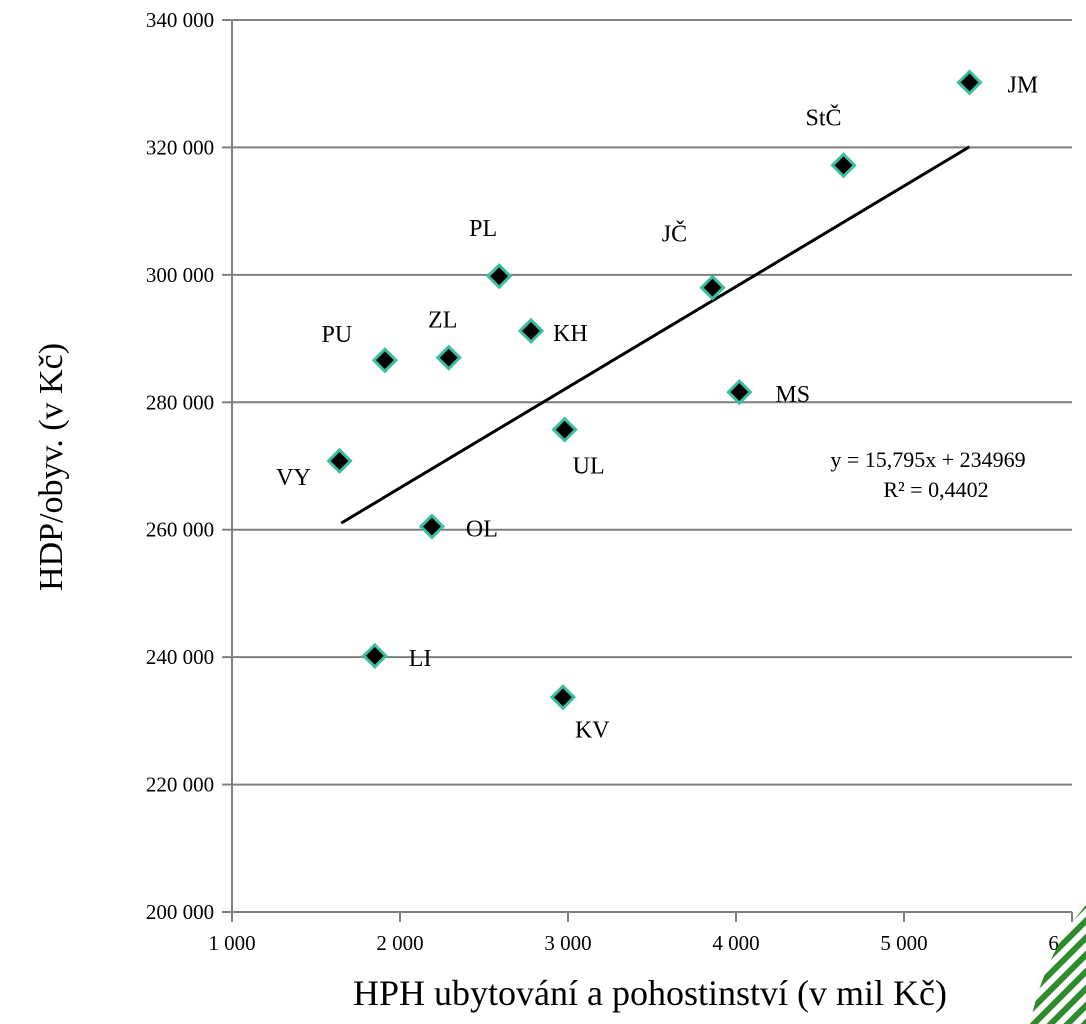 The width and height of the screenshot is (1086, 1024). What do you see at coordinates (180, 657) in the screenshot?
I see `y-tick-label: 240 000` at bounding box center [180, 657].